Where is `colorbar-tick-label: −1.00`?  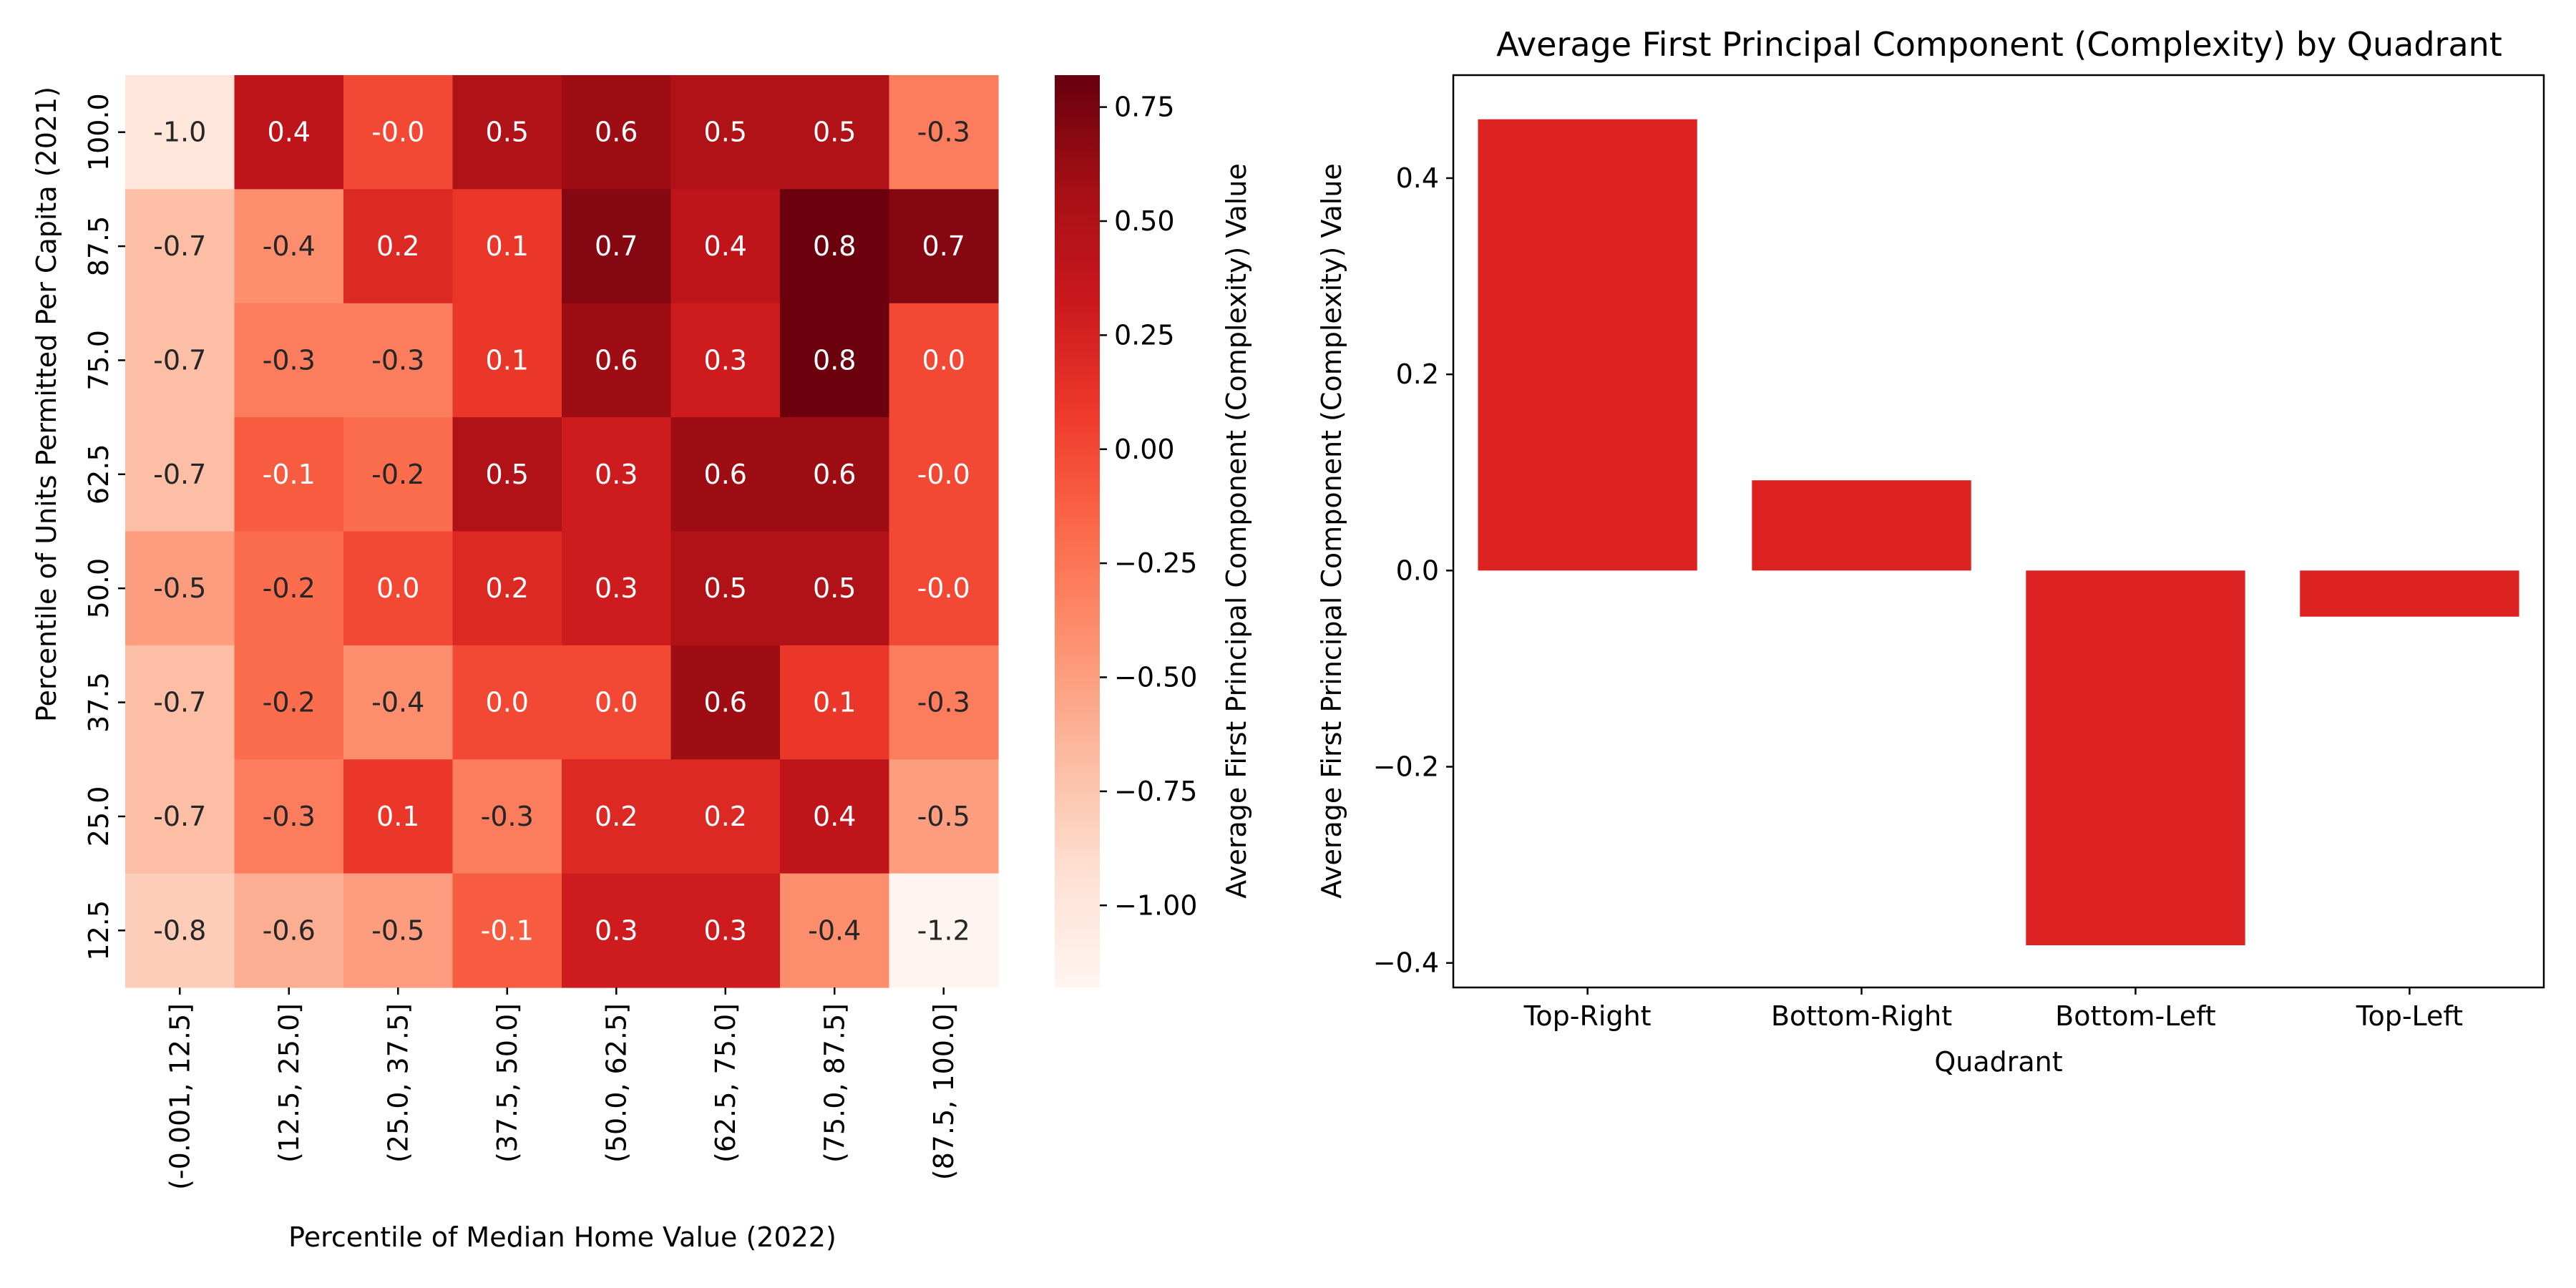 colorbar-tick-label: −1.00 is located at coordinates (1155, 905).